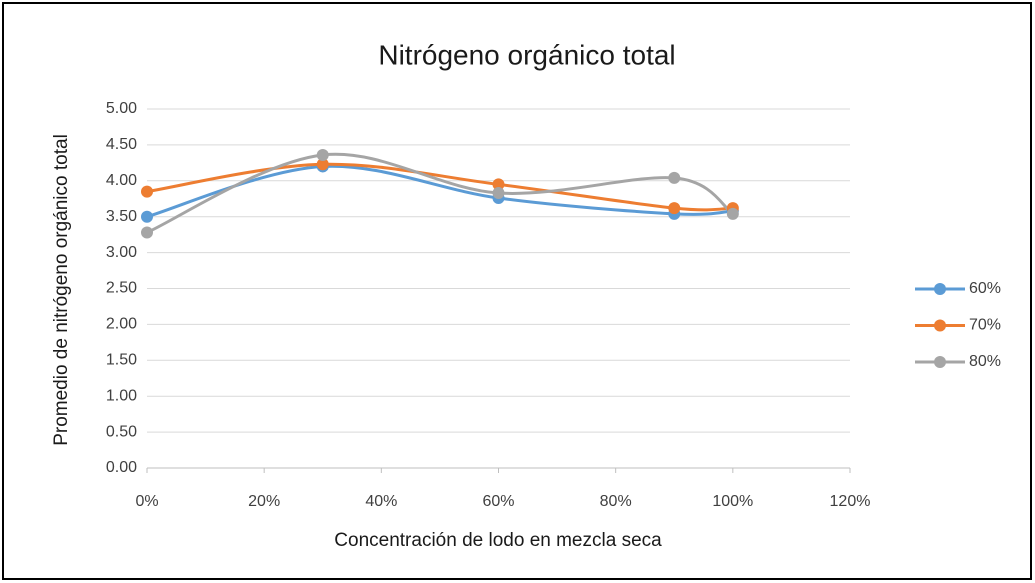 Image resolution: width=1035 pixels, height=583 pixels. What do you see at coordinates (732, 501) in the screenshot?
I see `x-tick-label: 100%` at bounding box center [732, 501].